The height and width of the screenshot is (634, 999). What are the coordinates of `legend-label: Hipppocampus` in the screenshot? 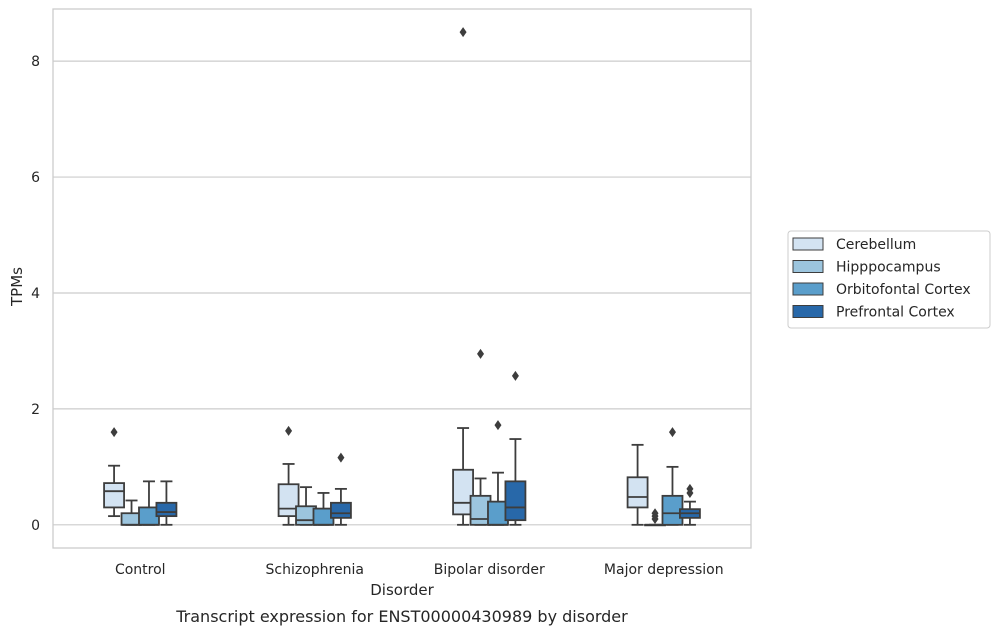 It's located at (888, 268).